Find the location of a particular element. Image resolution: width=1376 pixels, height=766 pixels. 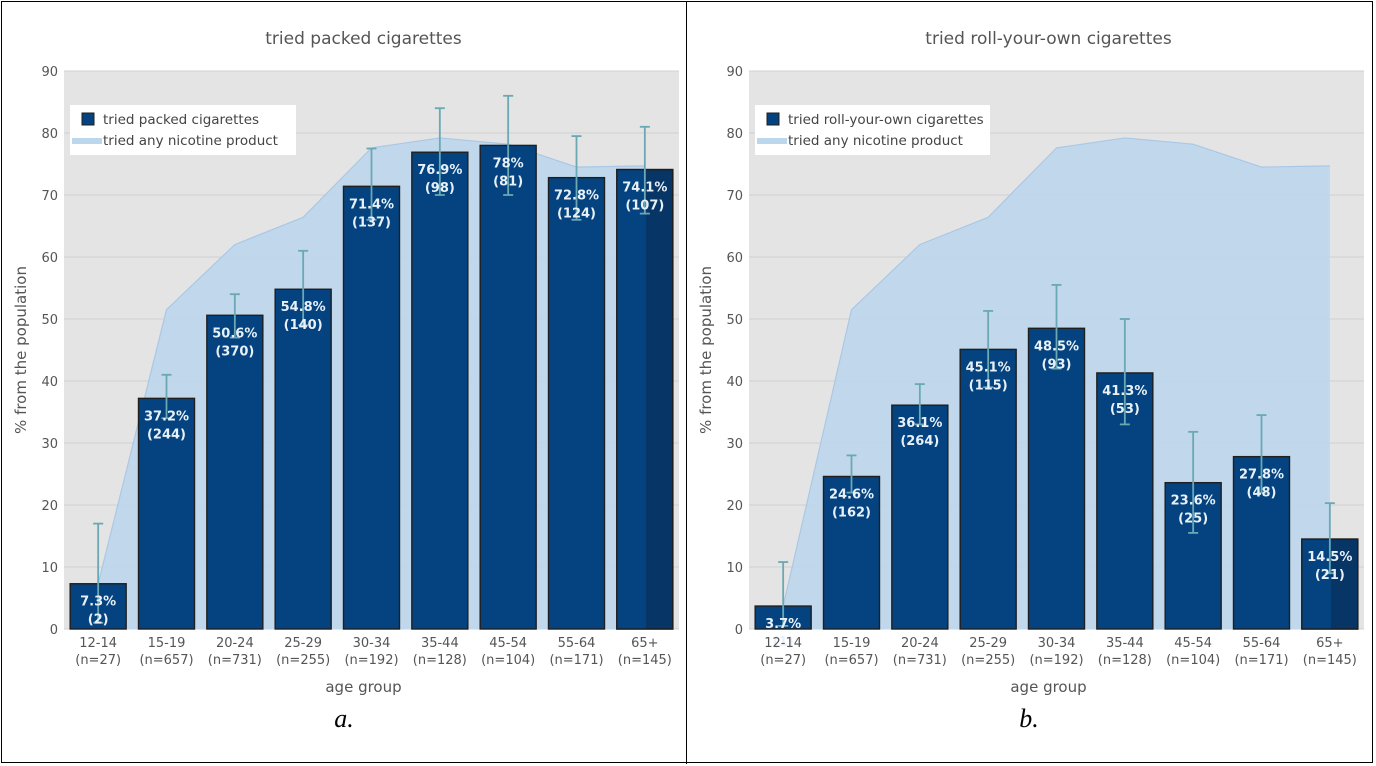

bar-value-label: 71.4% is located at coordinates (371, 204).